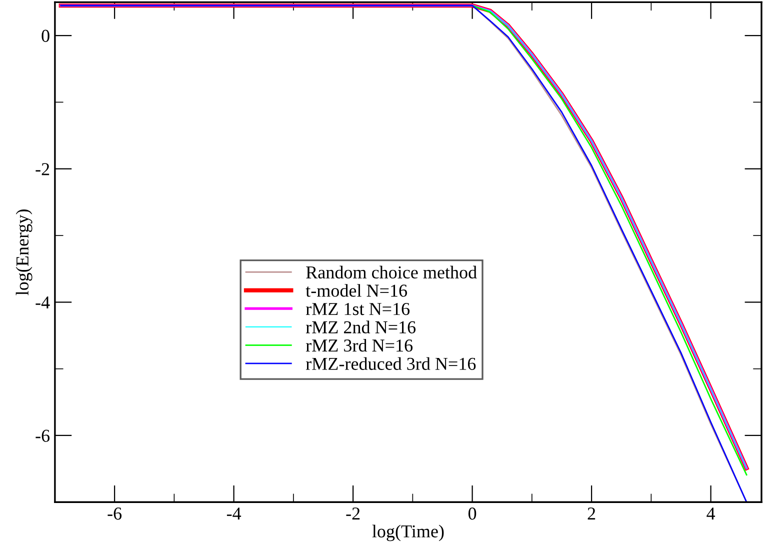 The height and width of the screenshot is (553, 763). What do you see at coordinates (472, 514) in the screenshot?
I see `x-tick-label: 0` at bounding box center [472, 514].